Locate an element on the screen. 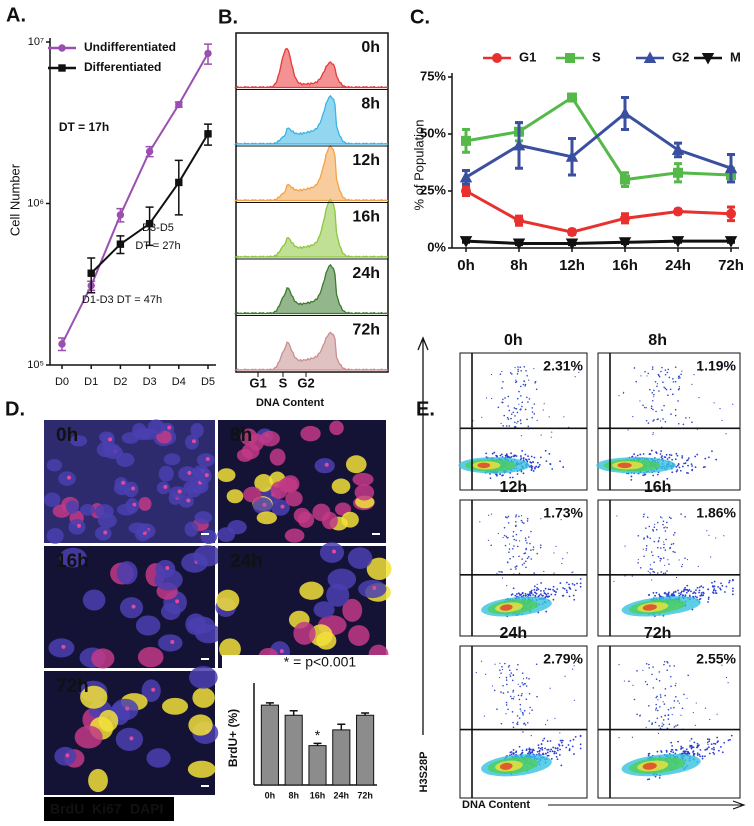 This screenshot has width=754, height=826. micrograph: 24h is located at coordinates (303, 605).